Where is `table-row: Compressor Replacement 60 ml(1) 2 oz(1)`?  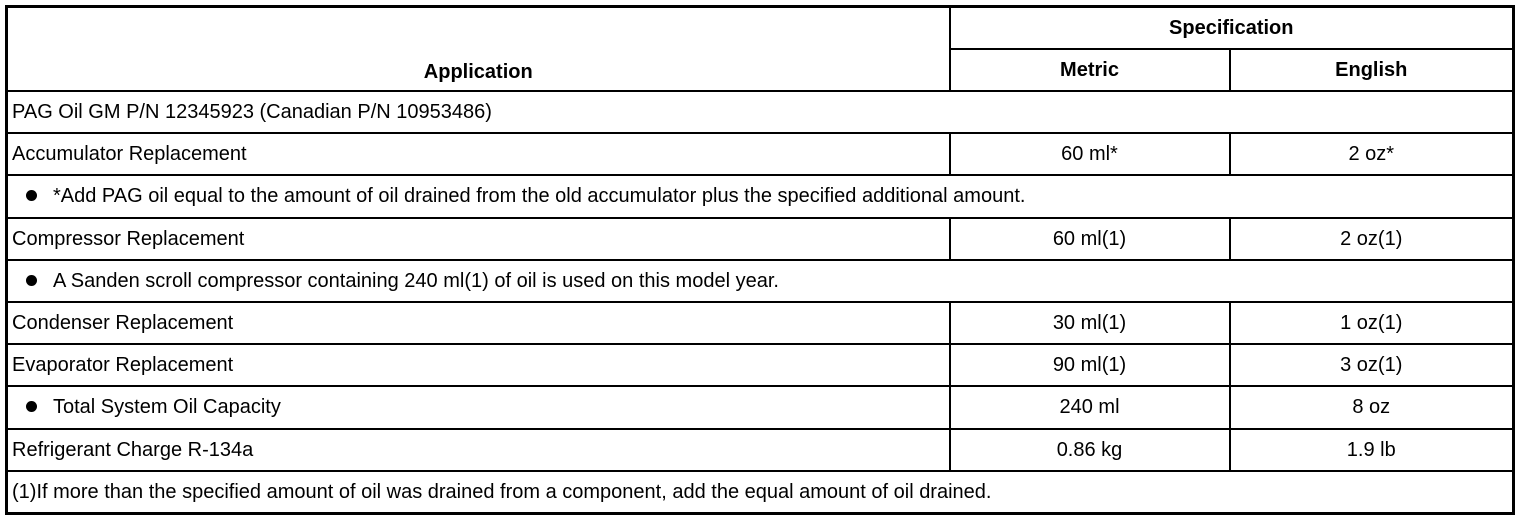
table-row: Compressor Replacement 60 ml(1) 2 oz(1) is located at coordinates (760, 238).